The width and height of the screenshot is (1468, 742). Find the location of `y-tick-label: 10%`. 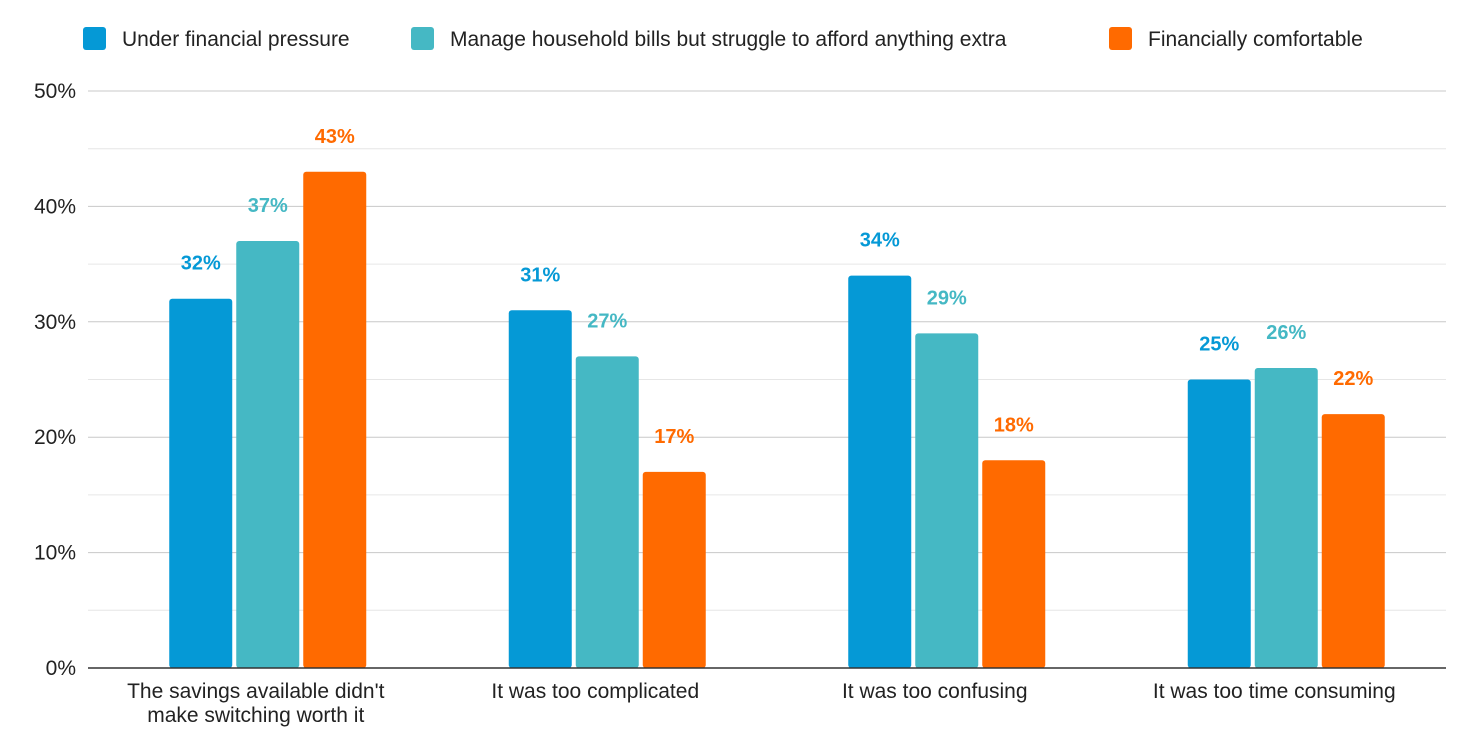

y-tick-label: 10% is located at coordinates (55, 553).